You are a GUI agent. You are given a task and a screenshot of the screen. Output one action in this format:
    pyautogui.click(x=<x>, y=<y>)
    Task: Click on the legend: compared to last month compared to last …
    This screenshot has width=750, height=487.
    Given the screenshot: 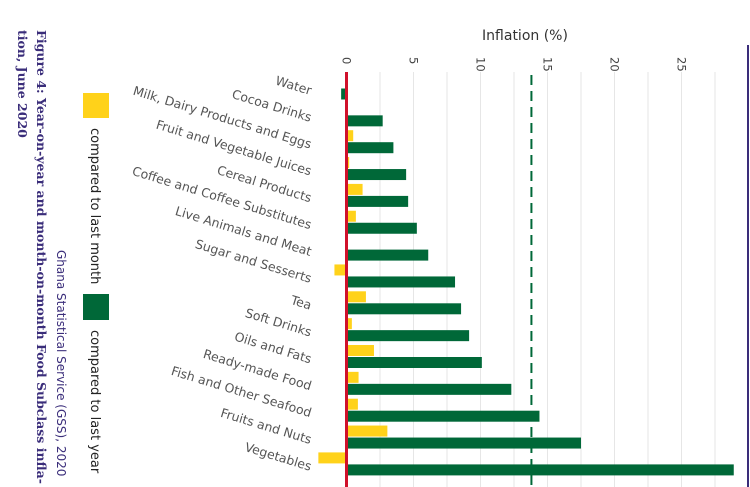 What is the action you would take?
    pyautogui.click(x=96, y=283)
    